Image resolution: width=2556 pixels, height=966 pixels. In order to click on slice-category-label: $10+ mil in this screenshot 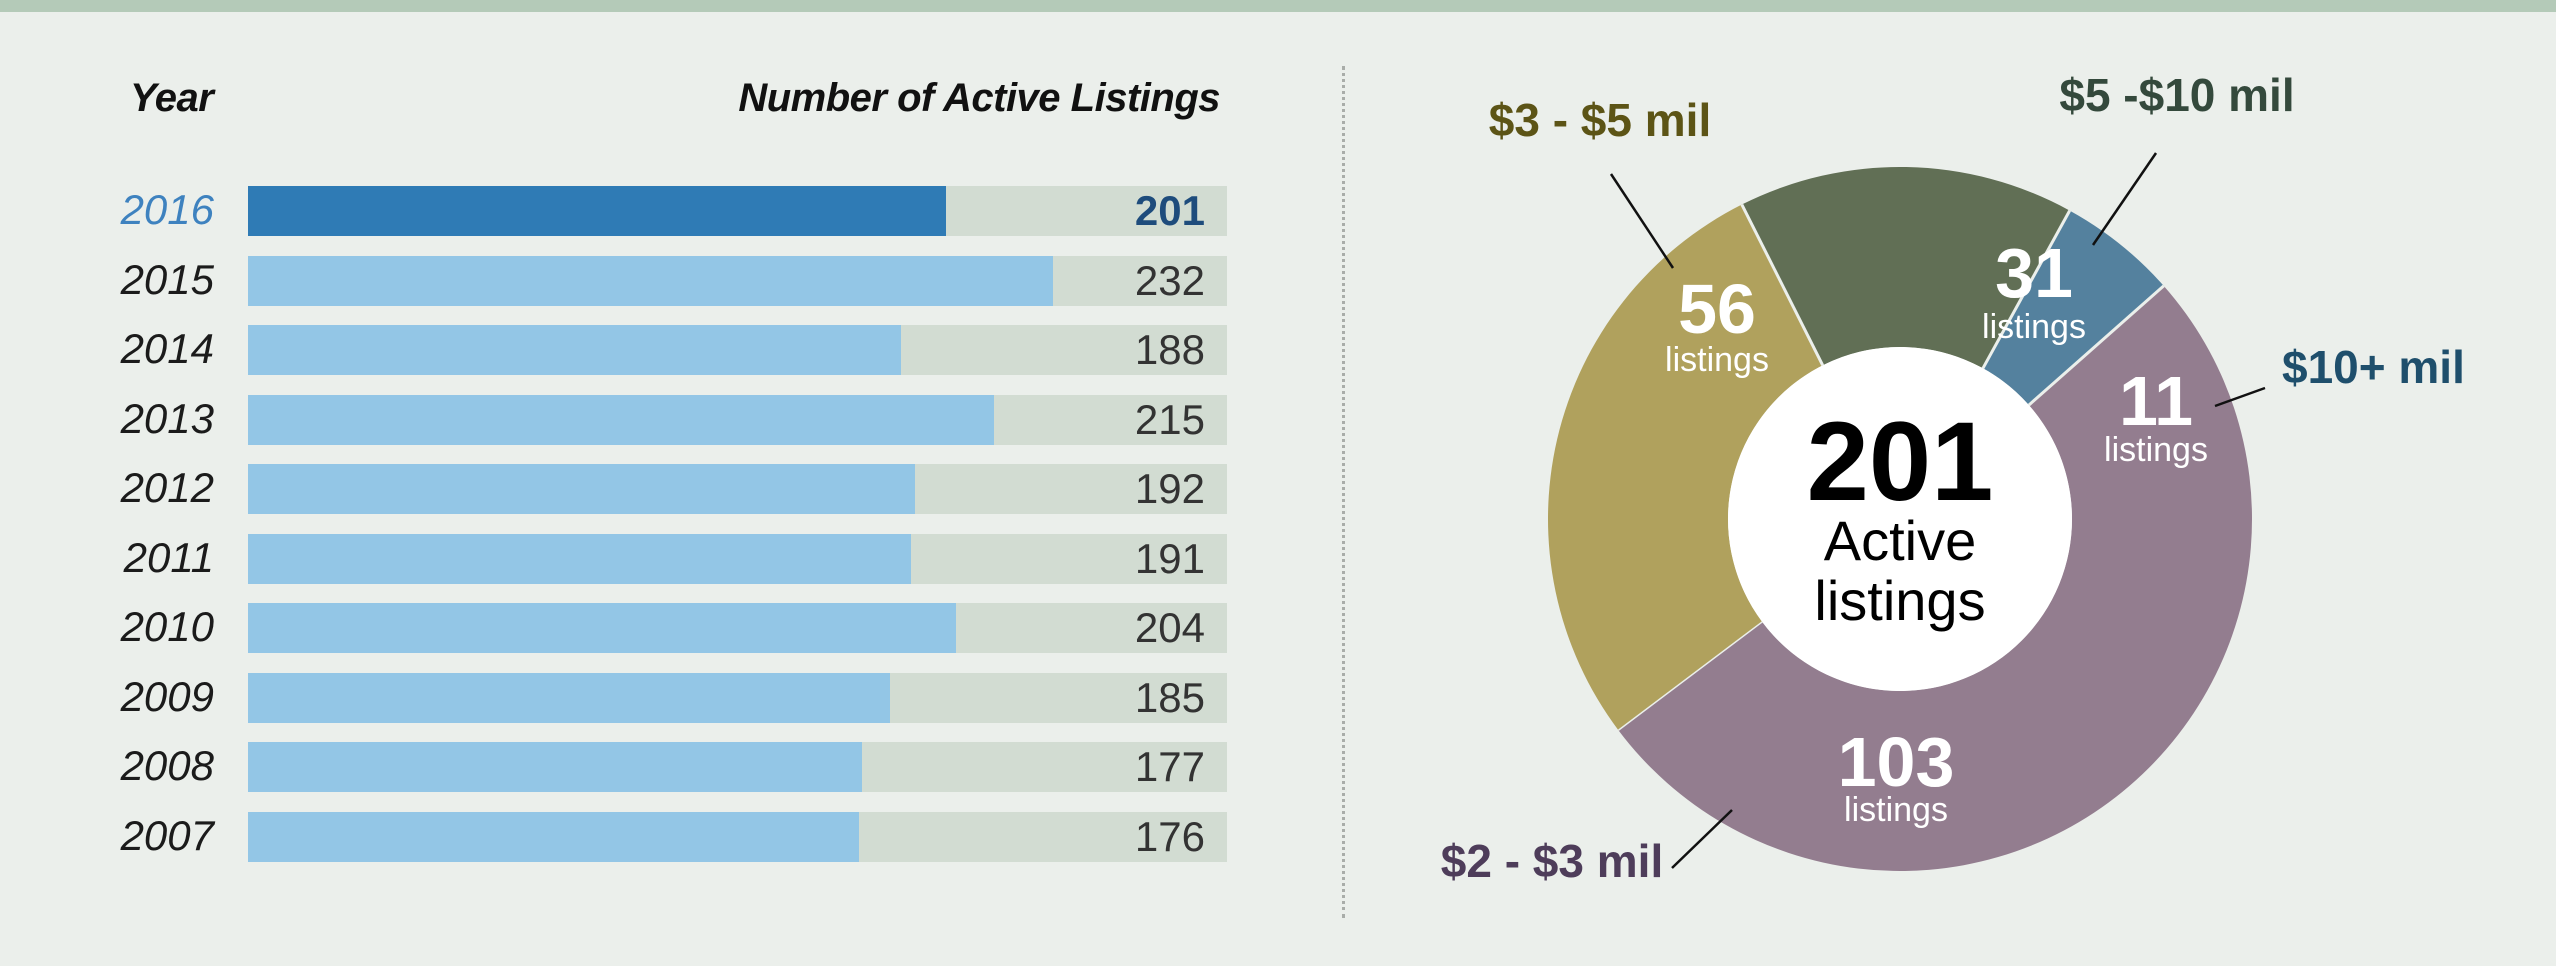, I will do `click(2373, 367)`.